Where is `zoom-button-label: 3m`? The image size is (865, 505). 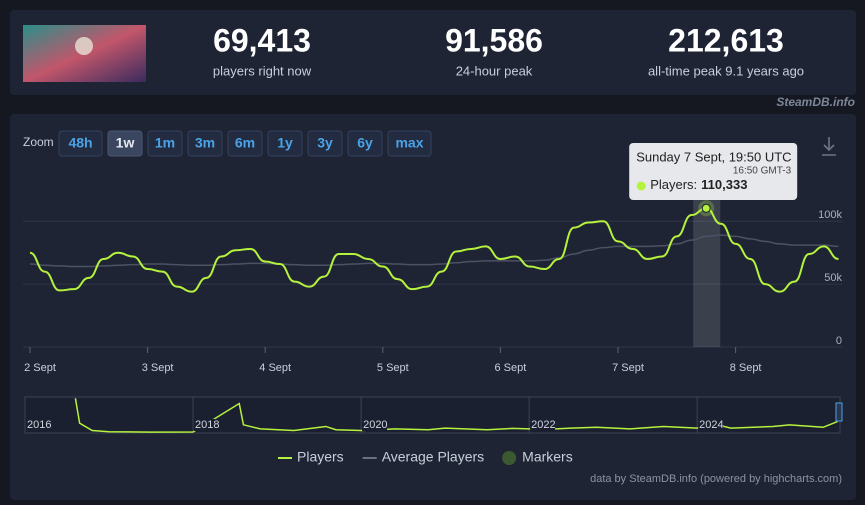 zoom-button-label: 3m is located at coordinates (205, 143).